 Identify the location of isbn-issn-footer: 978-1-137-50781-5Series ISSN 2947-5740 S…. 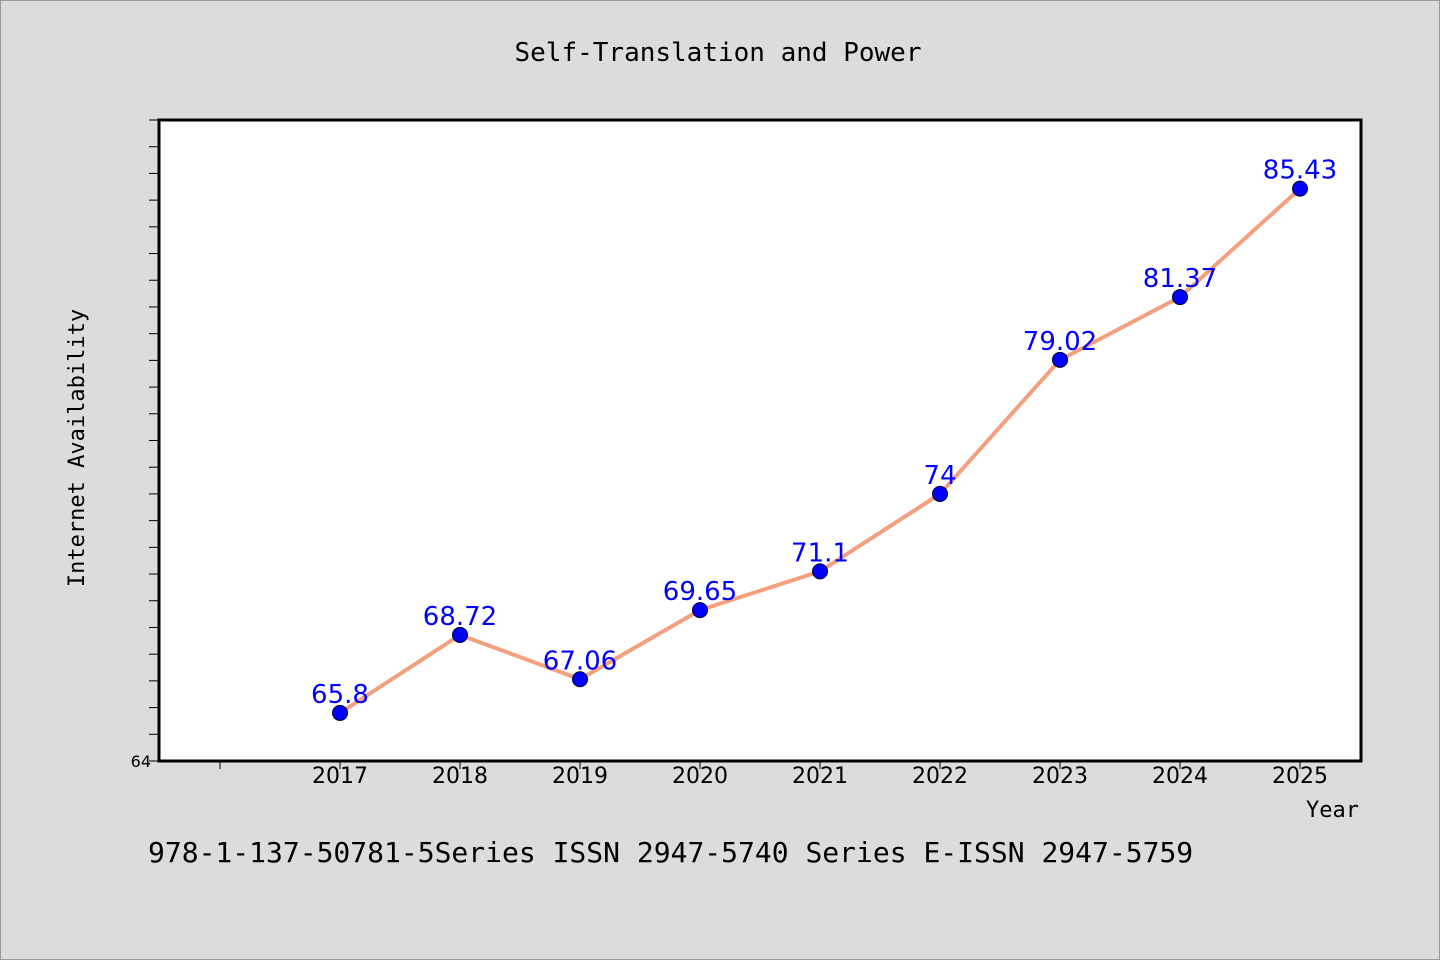
(670, 852).